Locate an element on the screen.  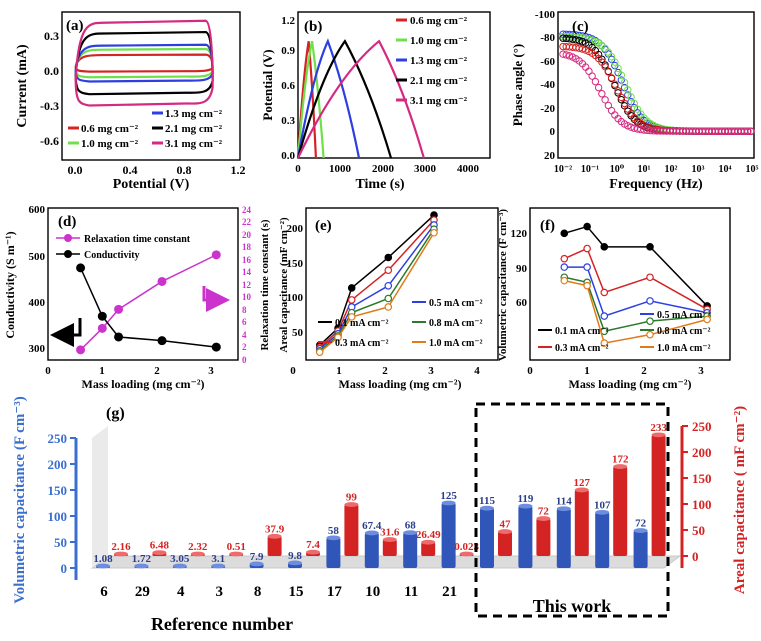
ytick-right: 200 is located at coordinates (702, 452).